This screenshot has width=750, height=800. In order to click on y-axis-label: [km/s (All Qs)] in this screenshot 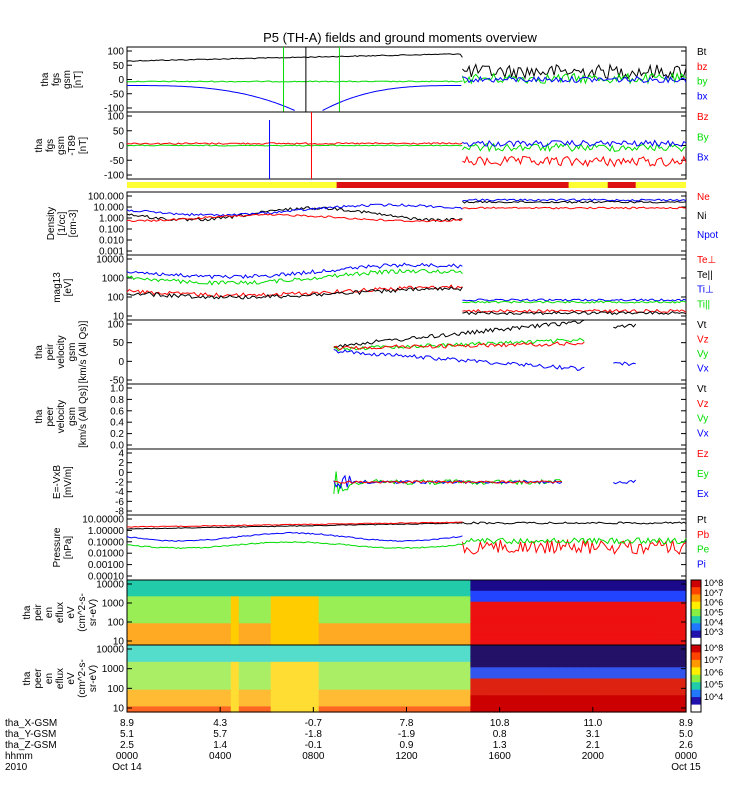, I will do `click(83, 416)`.